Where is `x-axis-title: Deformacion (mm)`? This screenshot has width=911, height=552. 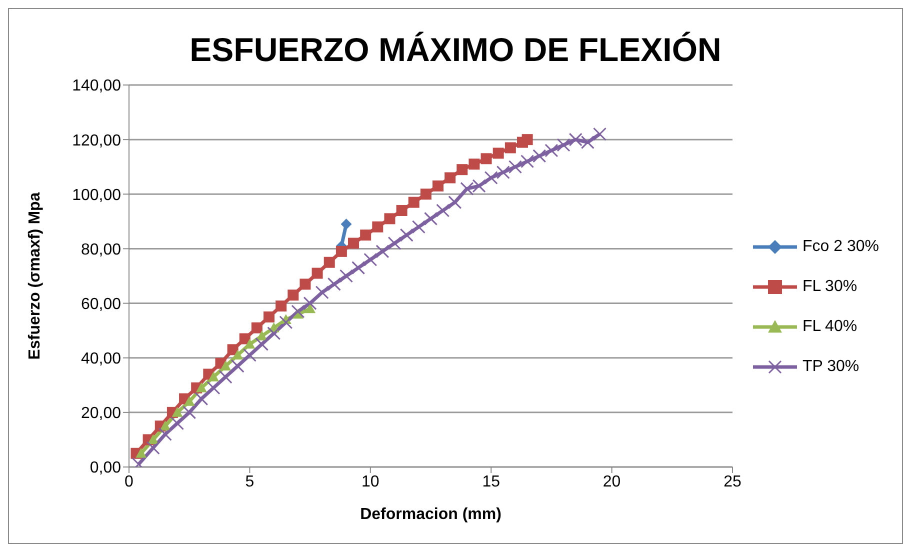
x-axis-title: Deformacion (mm) is located at coordinates (431, 514).